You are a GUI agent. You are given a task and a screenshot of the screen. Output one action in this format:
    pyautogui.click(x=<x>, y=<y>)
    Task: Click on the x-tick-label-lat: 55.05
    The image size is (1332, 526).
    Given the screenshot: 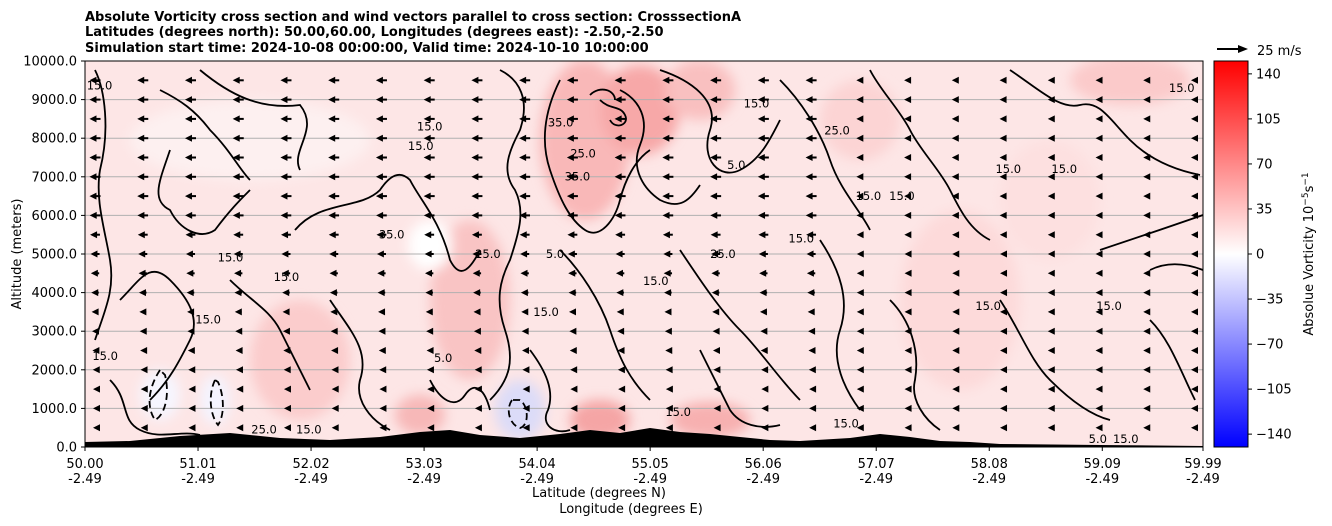 What is the action you would take?
    pyautogui.click(x=650, y=464)
    